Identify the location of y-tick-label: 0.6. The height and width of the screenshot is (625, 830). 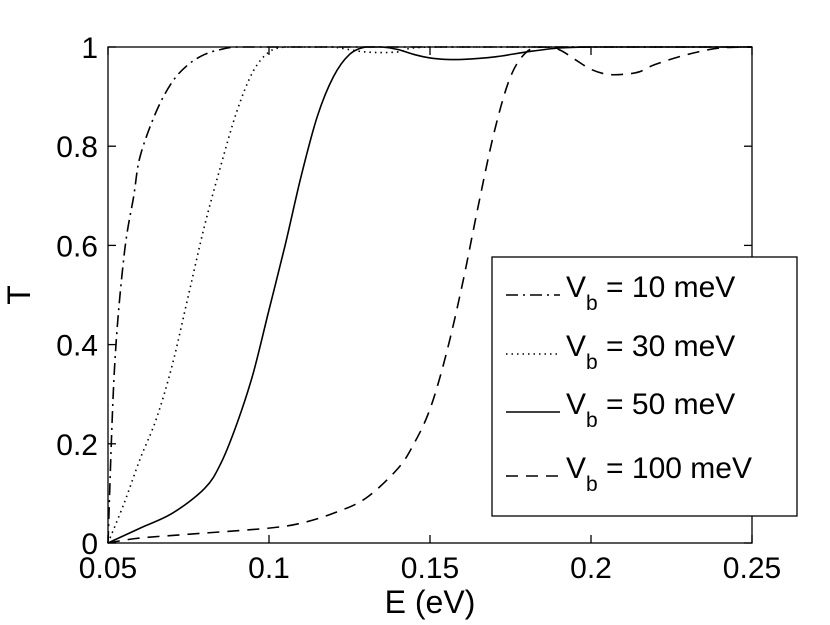
(77, 246).